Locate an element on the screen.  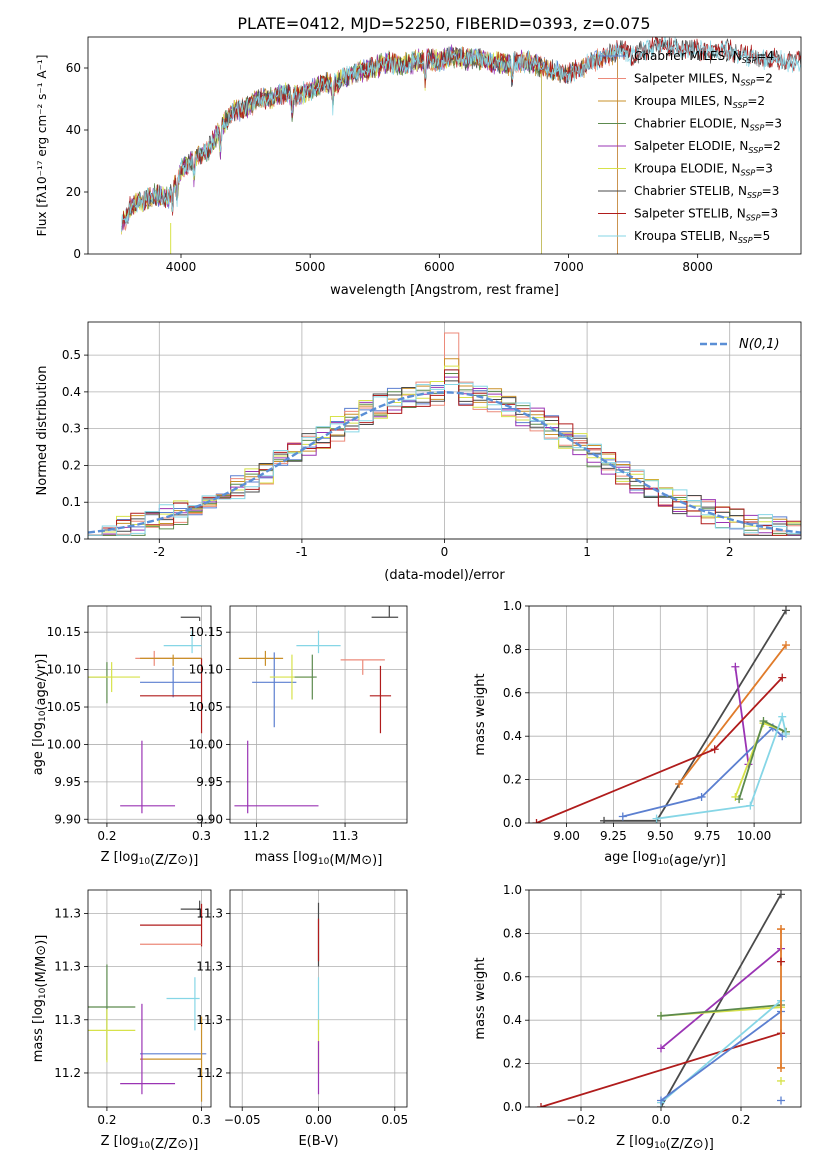
x-tick-label: 9.50 is located at coordinates (660, 836).